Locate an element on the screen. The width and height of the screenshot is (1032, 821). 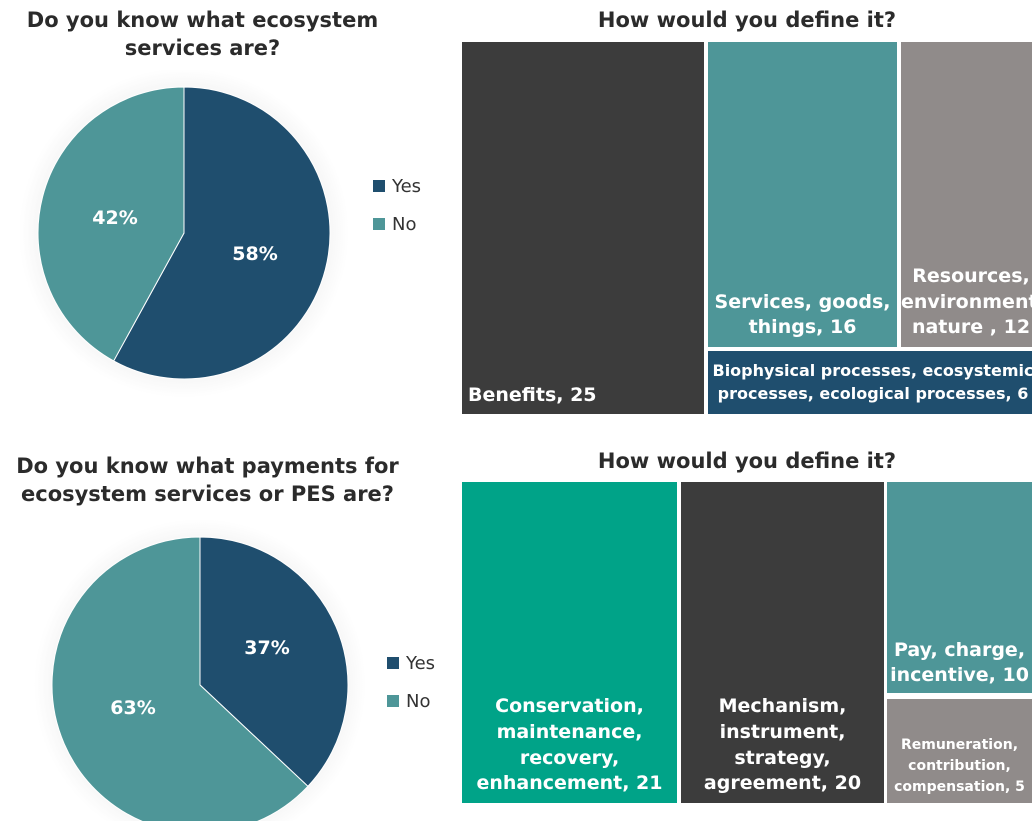
pie2-label-no: 63% is located at coordinates (132, 708).